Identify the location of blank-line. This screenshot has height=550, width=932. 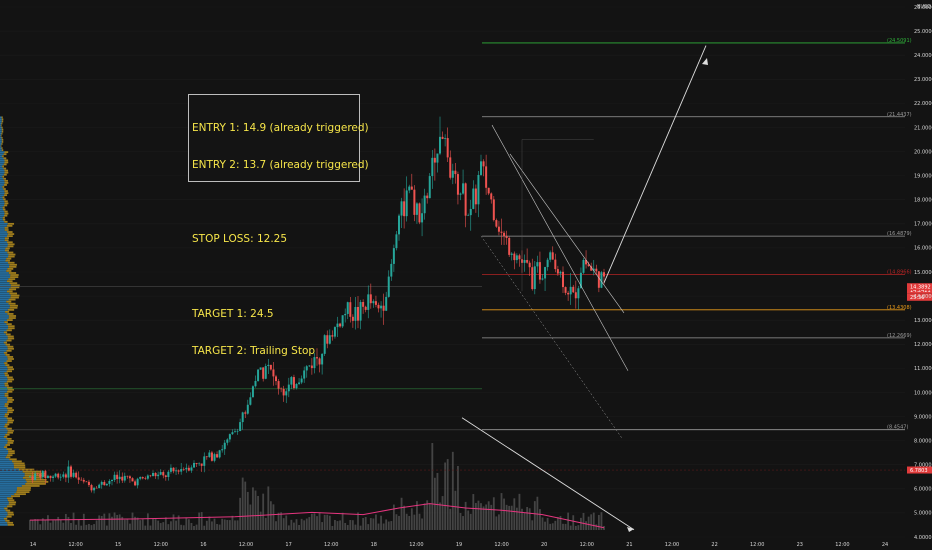
(274, 277).